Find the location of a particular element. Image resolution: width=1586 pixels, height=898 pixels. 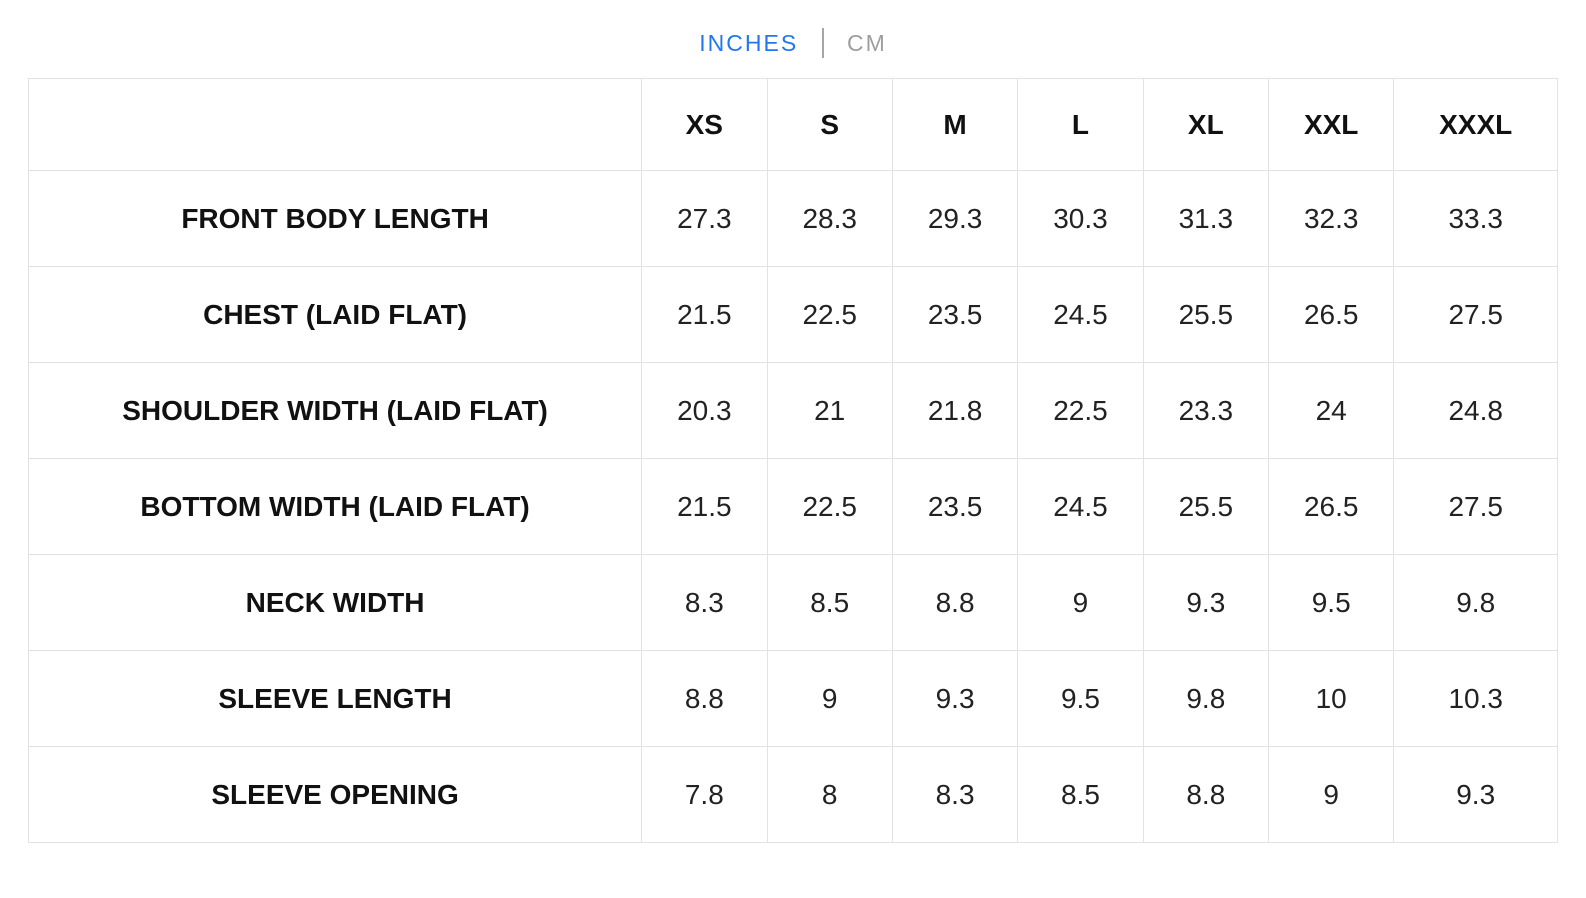

size-header-row: XS S M L XL XXL XXXL is located at coordinates (792, 124).